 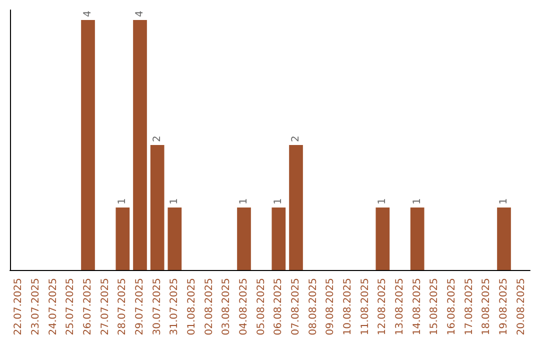 What do you see at coordinates (88, 307) in the screenshot?
I see `x-tick-label: 26.07.2025` at bounding box center [88, 307].